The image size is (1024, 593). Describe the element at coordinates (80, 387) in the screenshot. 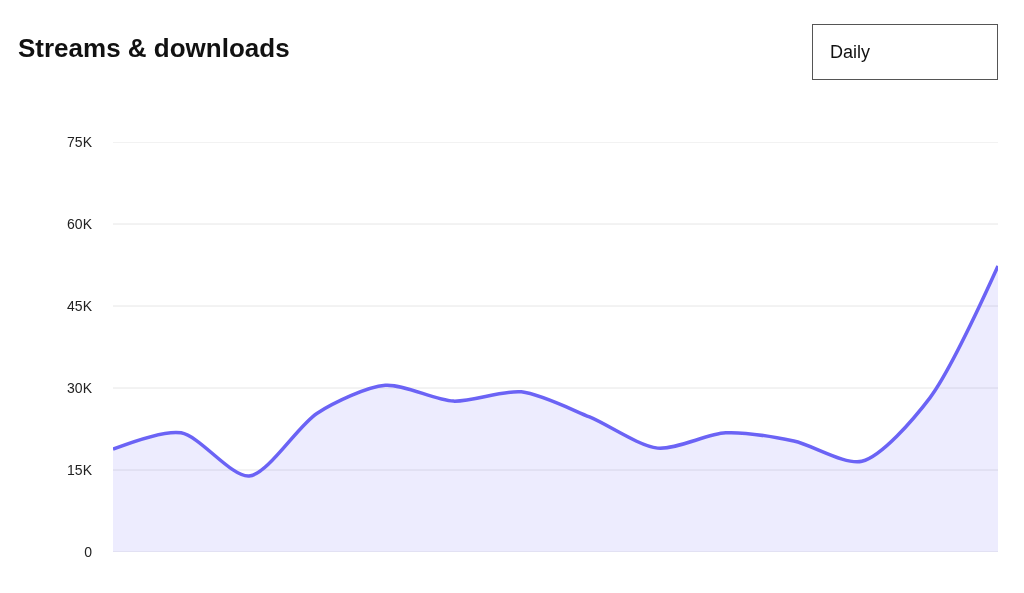

I see `y-tick-label: 30K` at that location.